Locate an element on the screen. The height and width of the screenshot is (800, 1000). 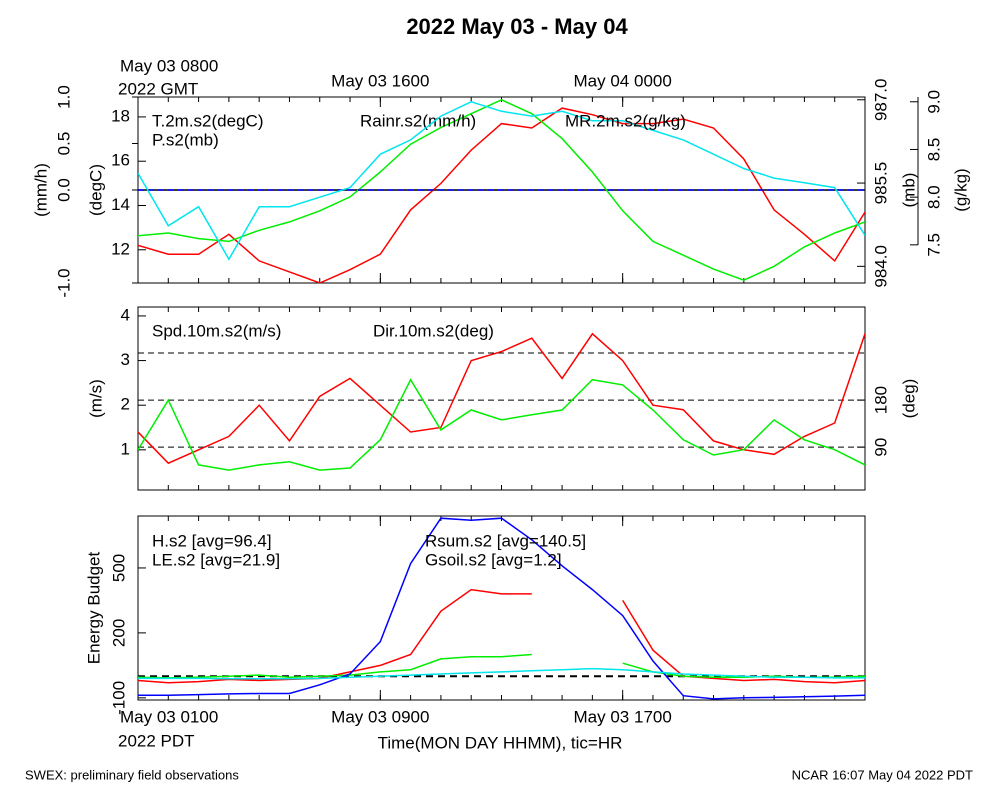
y-axis-title: (mm/h) is located at coordinates (40, 190).